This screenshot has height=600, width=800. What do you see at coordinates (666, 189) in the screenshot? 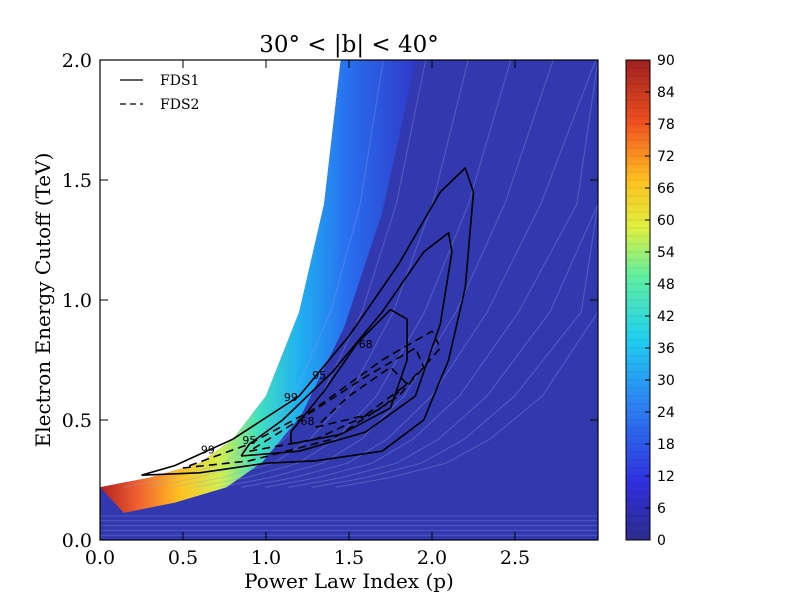
I see `colorbar-tick-label: 66` at bounding box center [666, 189].